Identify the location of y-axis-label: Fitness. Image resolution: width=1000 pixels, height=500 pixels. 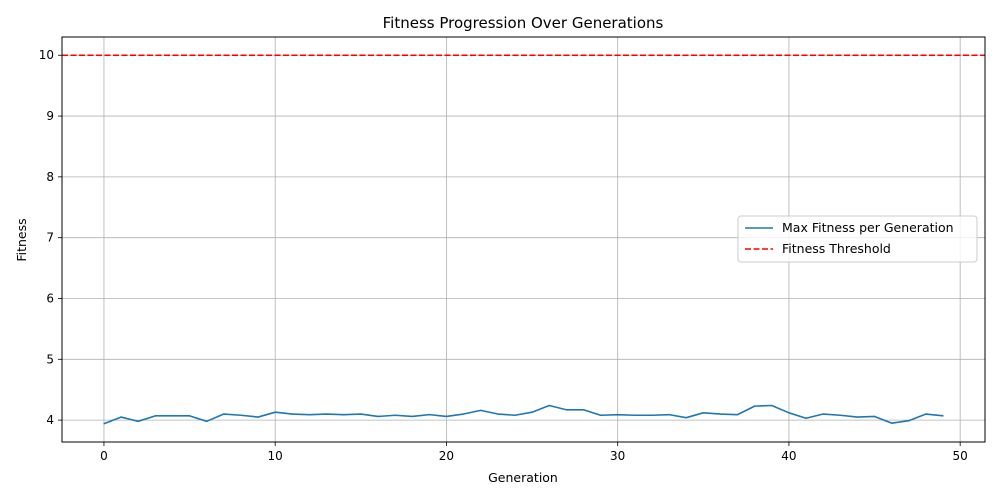
(21, 239).